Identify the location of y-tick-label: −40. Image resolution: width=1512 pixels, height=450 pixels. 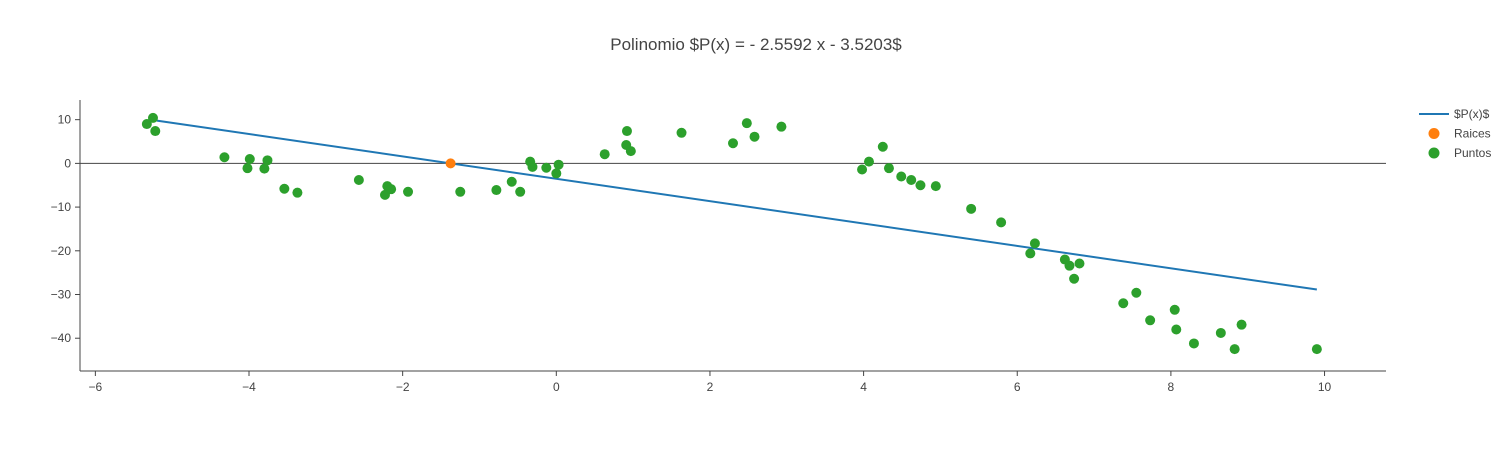
(61, 338).